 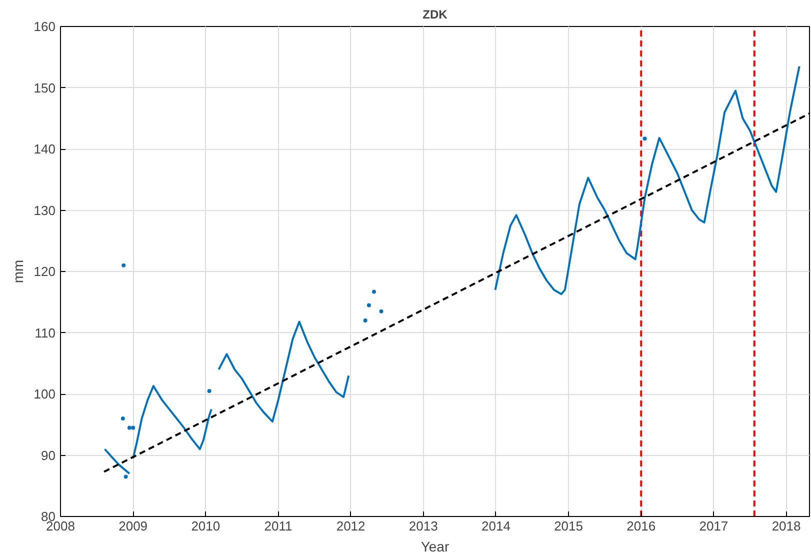 What do you see at coordinates (569, 526) in the screenshot?
I see `x-tick-label: 2015` at bounding box center [569, 526].